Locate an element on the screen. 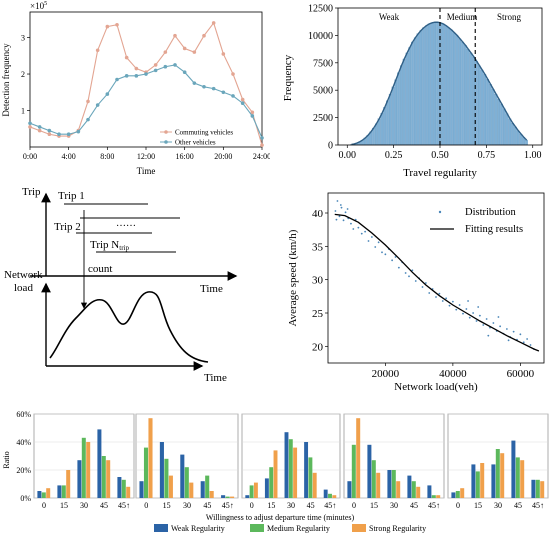  histogram-y-tick-label: 7500 is located at coordinates (323, 63).